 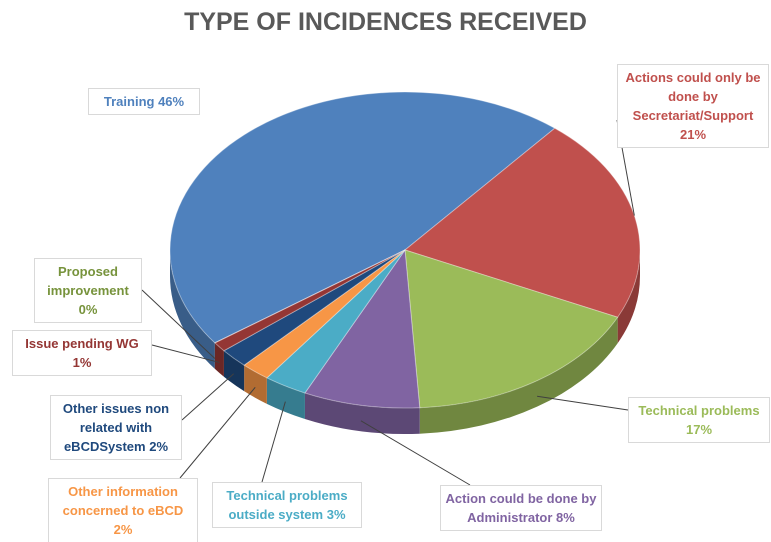 I want to click on data-label: Training 46%, so click(x=144, y=101).